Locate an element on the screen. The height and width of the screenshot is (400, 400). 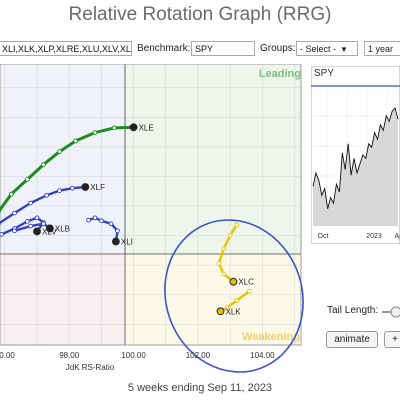
spy-price-line is located at coordinates (355, 158).